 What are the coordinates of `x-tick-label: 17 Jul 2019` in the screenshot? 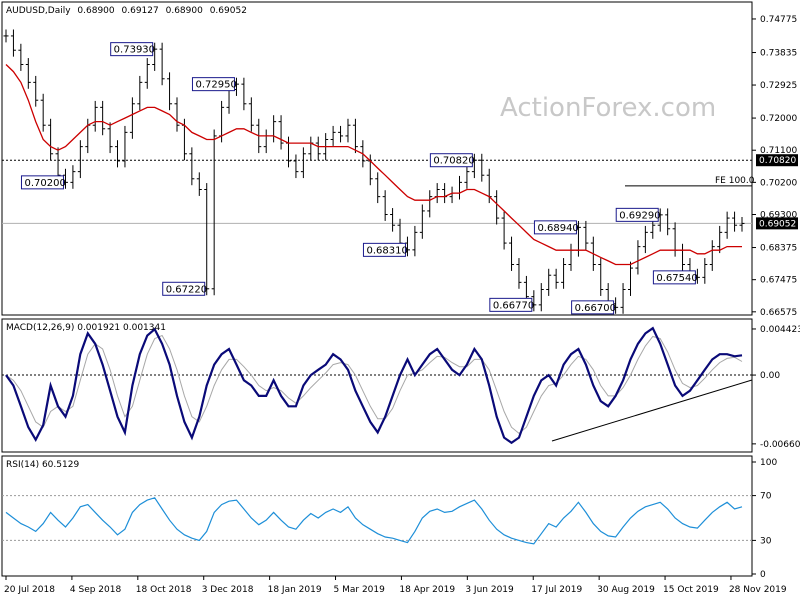 It's located at (556, 590).